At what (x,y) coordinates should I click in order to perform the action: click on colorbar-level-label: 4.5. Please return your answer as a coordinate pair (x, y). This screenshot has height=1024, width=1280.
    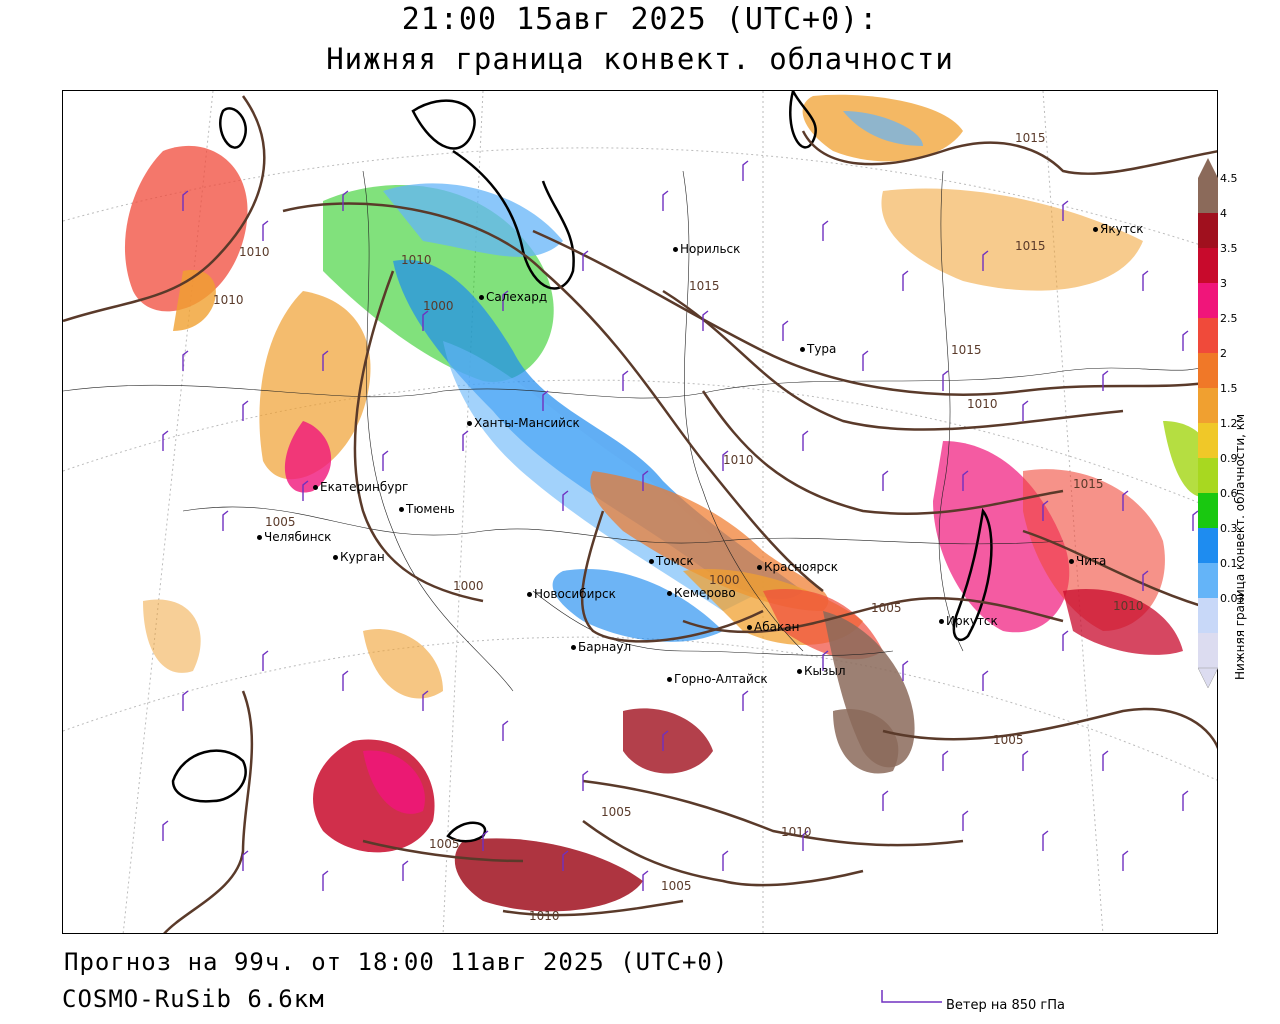
    Looking at the image, I should click on (1229, 178).